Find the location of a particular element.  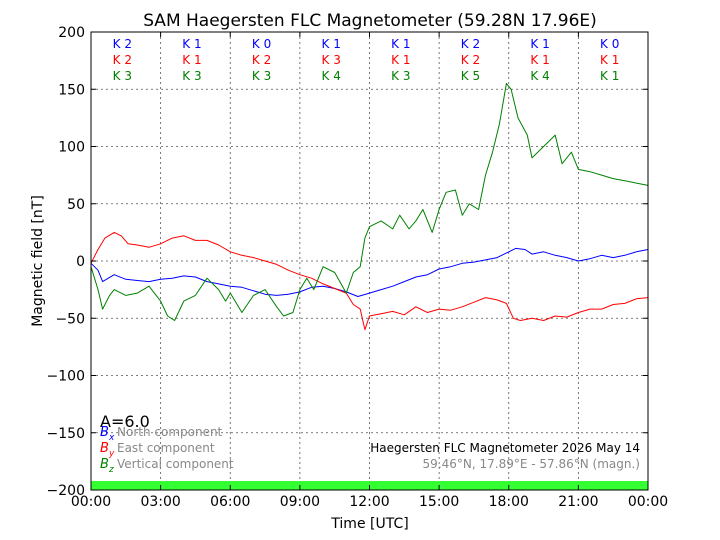

legend-subscript: y is located at coordinates (111, 454).